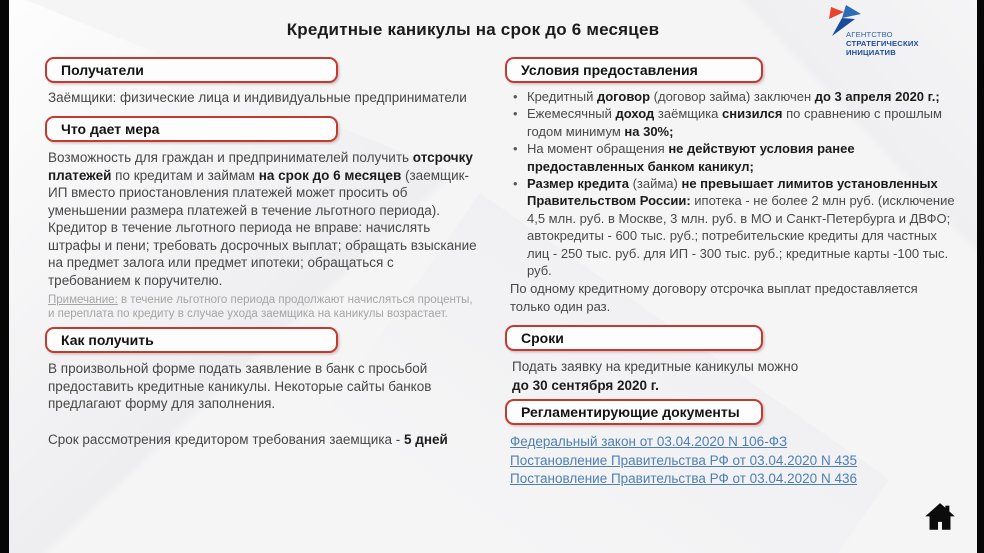 The height and width of the screenshot is (553, 984). I want to click on terms-deadline: до 30 сентября 2020 г., so click(585, 386).